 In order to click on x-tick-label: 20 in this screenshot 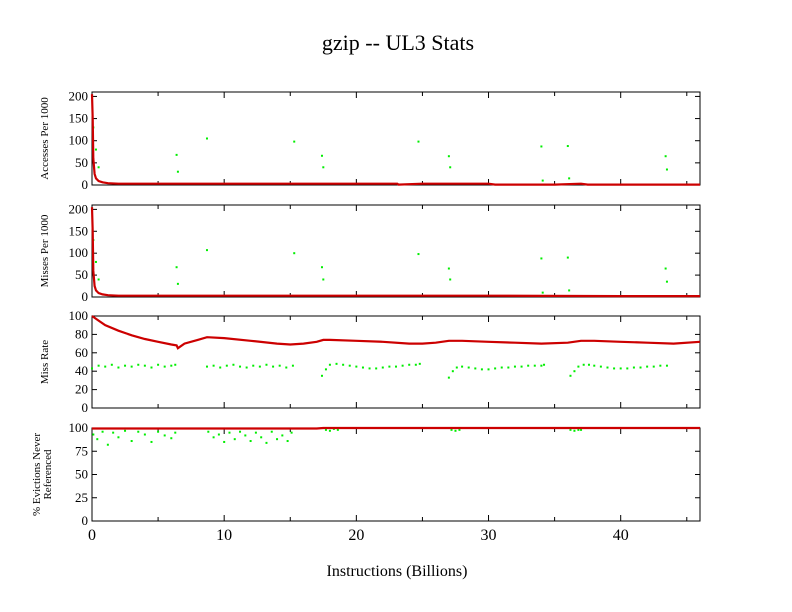, I will do `click(356, 535)`.